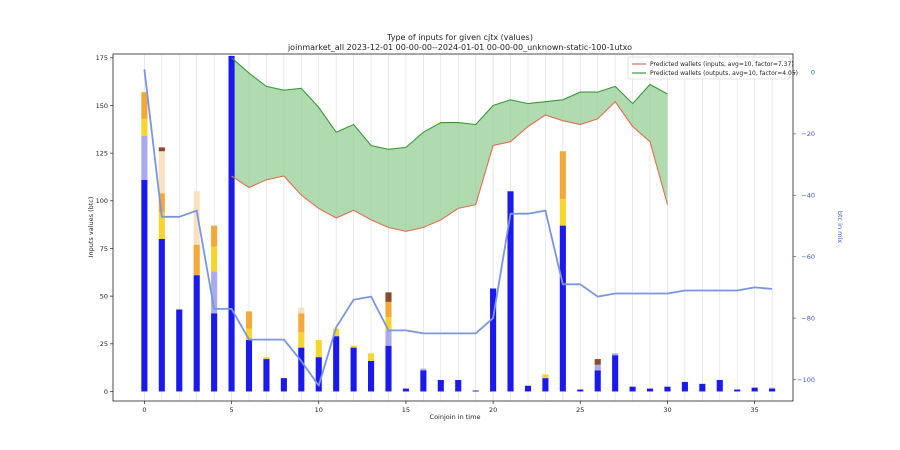 This screenshot has height=450, width=900. Describe the element at coordinates (459, 37) in the screenshot. I see `chart-title: Type of inputs for given cjtx (values)` at that location.